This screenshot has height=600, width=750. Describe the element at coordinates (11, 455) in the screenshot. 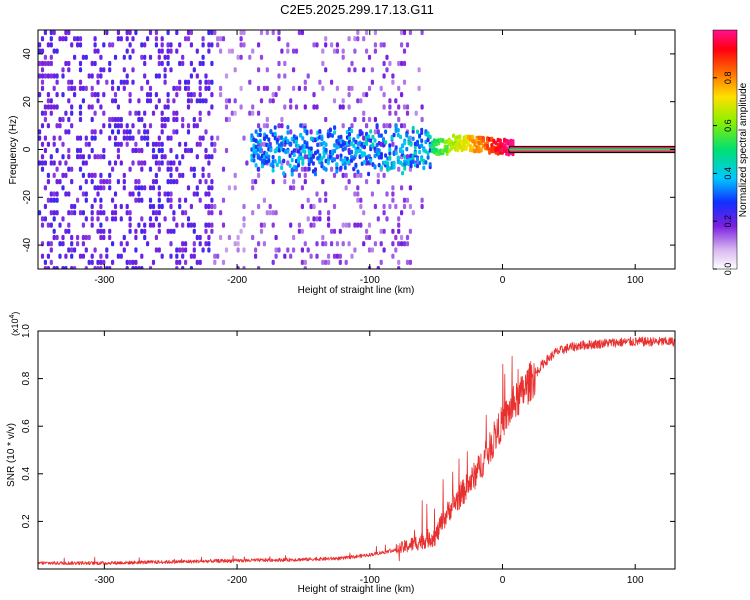

I see `snr-y-axis-label: SNR (10 * v/v)` at that location.